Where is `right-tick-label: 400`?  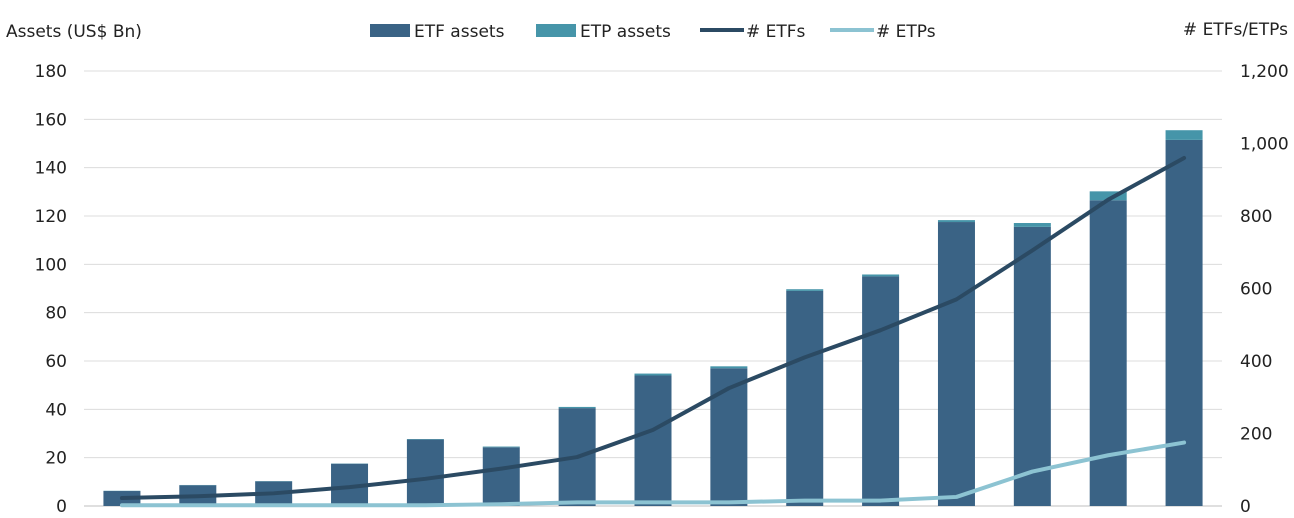
right-tick-label: 400 is located at coordinates (1256, 362).